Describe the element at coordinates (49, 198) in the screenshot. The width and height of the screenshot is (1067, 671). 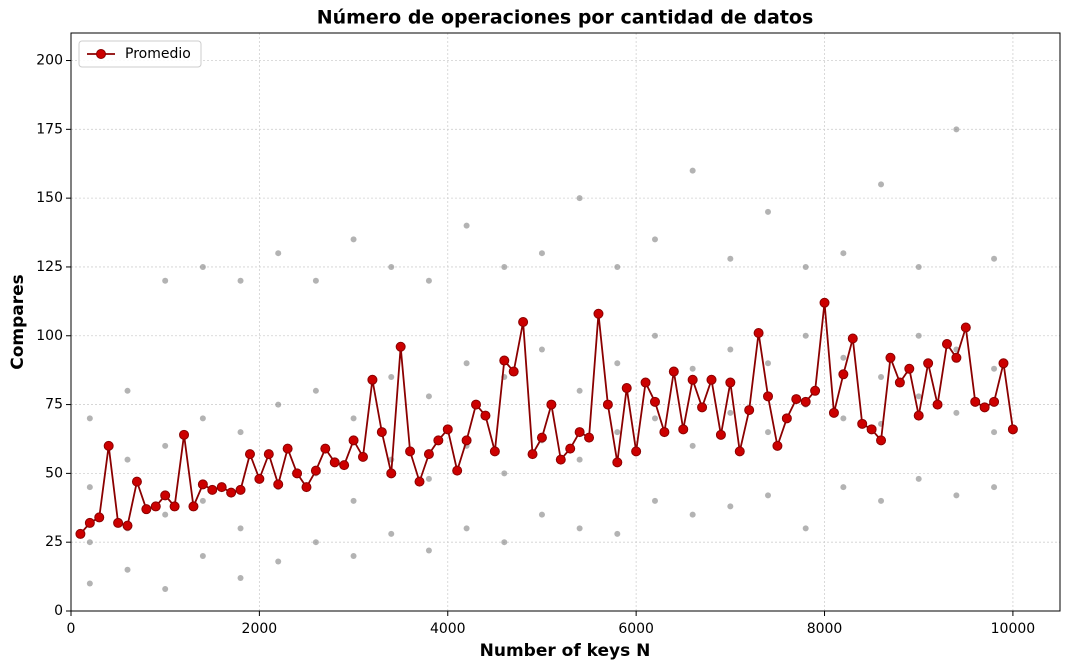
I see `y-tick-label: 150` at that location.